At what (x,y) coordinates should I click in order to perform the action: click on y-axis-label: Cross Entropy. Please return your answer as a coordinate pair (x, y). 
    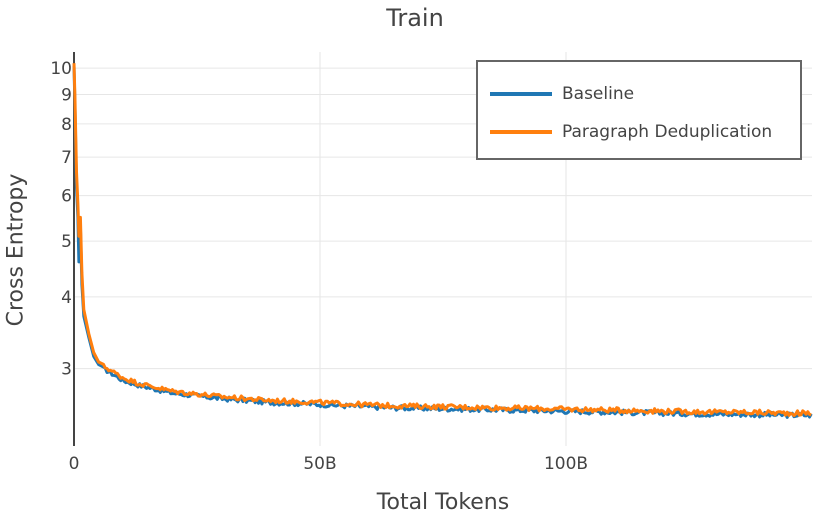
    Looking at the image, I should click on (16, 250).